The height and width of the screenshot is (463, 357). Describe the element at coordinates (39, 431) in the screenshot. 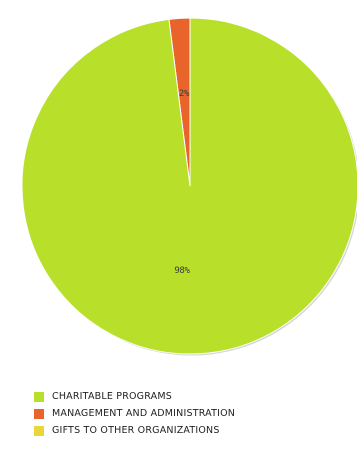

I see `legend-swatch-gifts-other-organizations` at that location.